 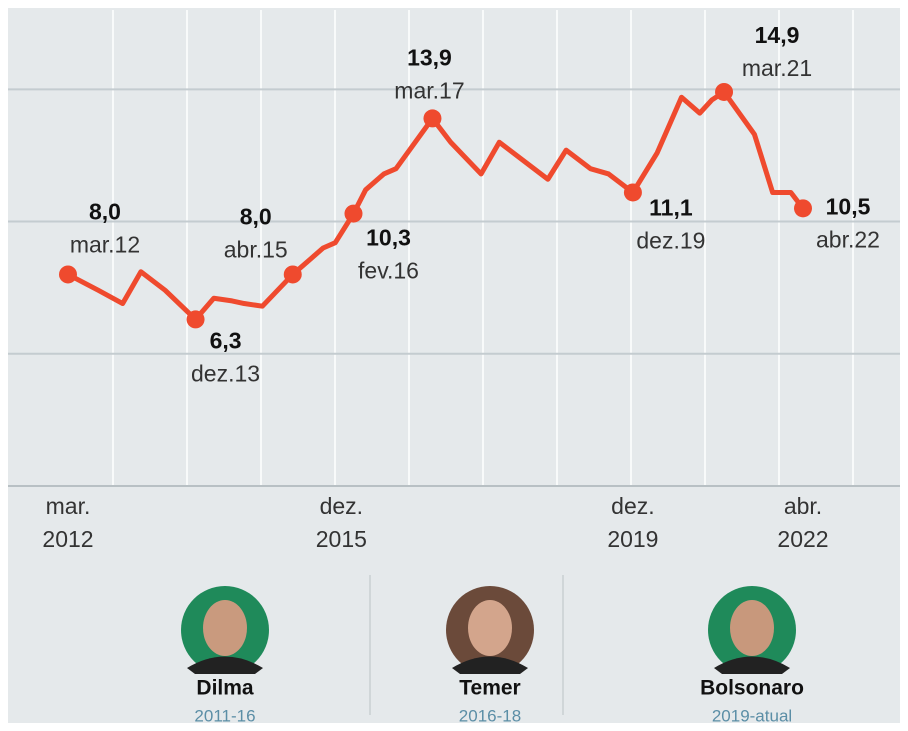 What do you see at coordinates (225, 373) in the screenshot?
I see `date-label: dez.13` at bounding box center [225, 373].